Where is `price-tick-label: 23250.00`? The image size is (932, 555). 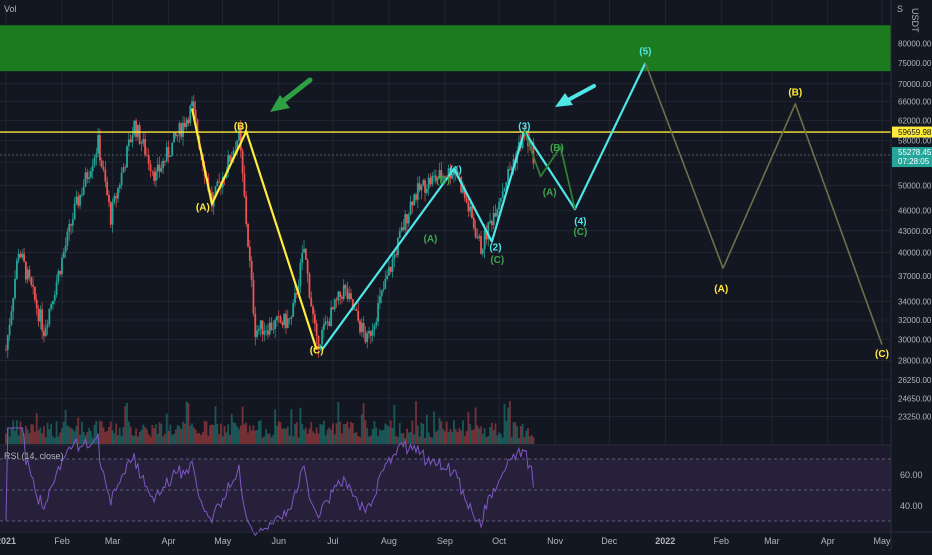 price-tick-label: 23250.00 is located at coordinates (915, 416).